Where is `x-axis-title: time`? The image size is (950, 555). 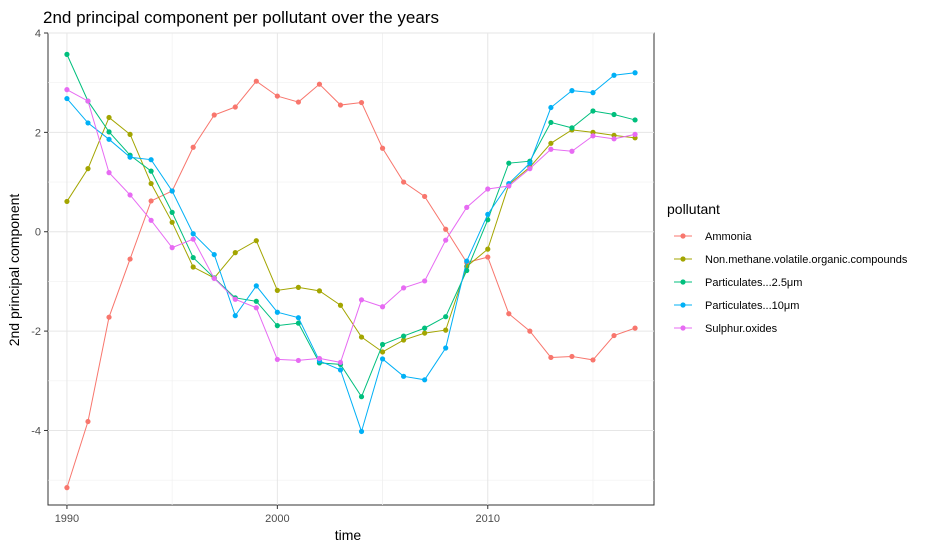 x-axis-title: time is located at coordinates (348, 535).